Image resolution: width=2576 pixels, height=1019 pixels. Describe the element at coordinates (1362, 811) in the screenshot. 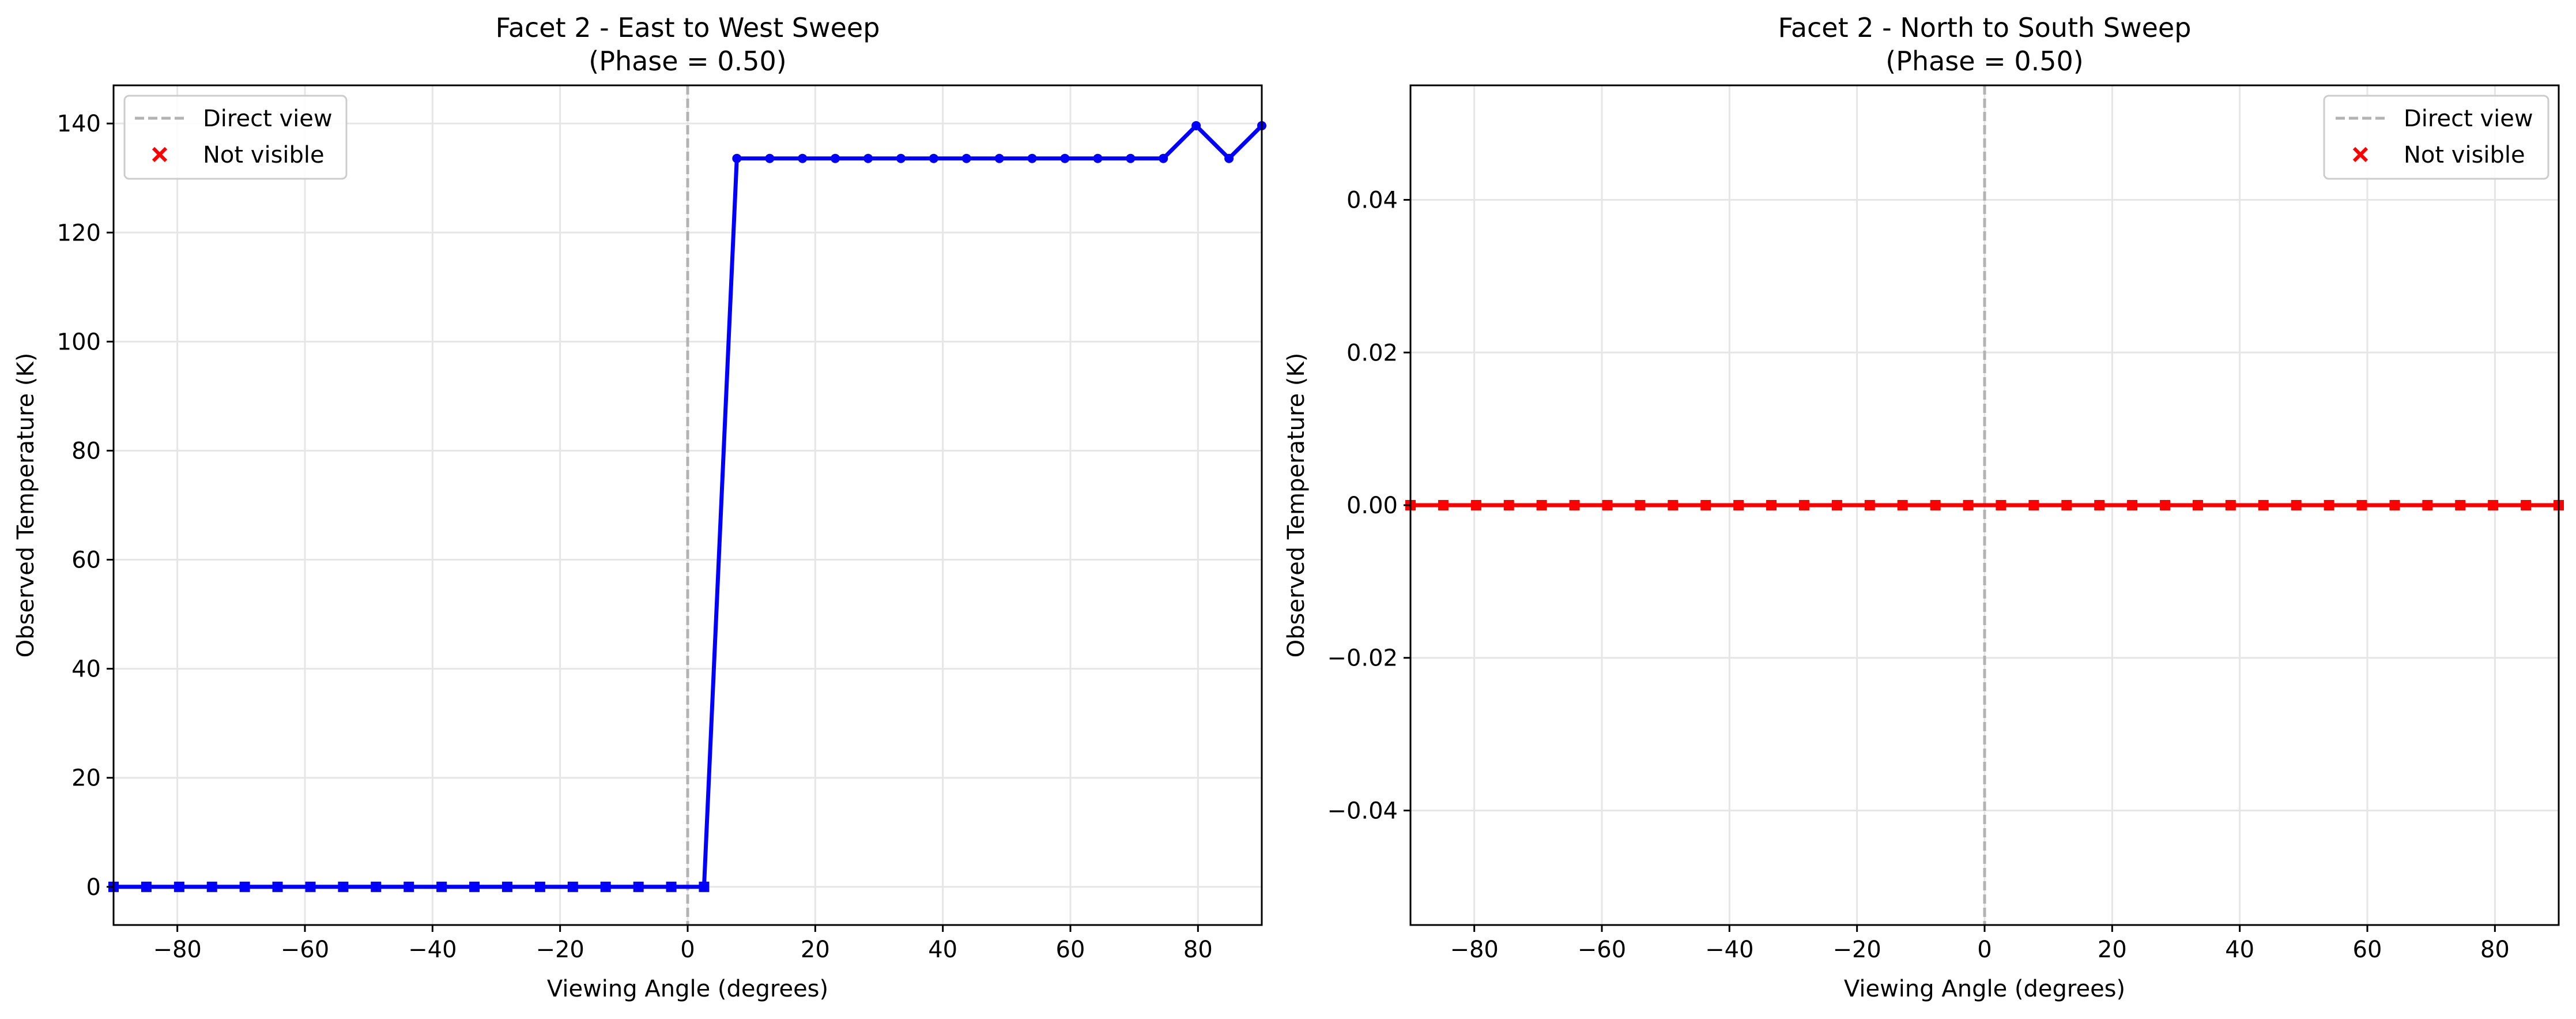

I see `y-tick-label: −0.04` at that location.